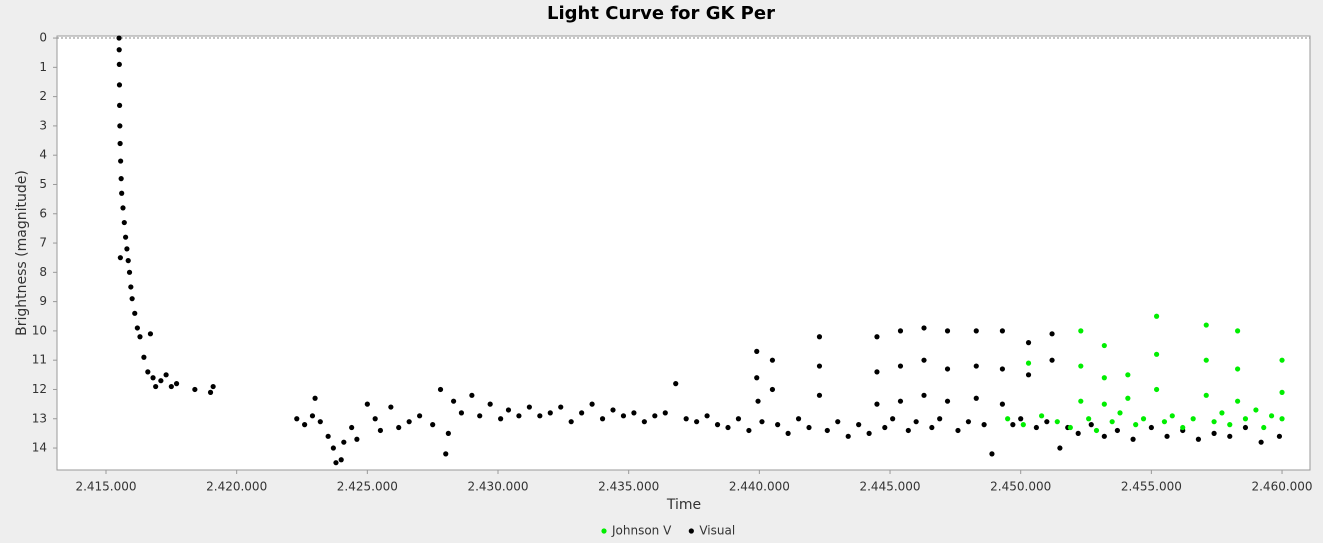 This screenshot has height=543, width=1323. I want to click on x-axis-label: Time, so click(683, 505).